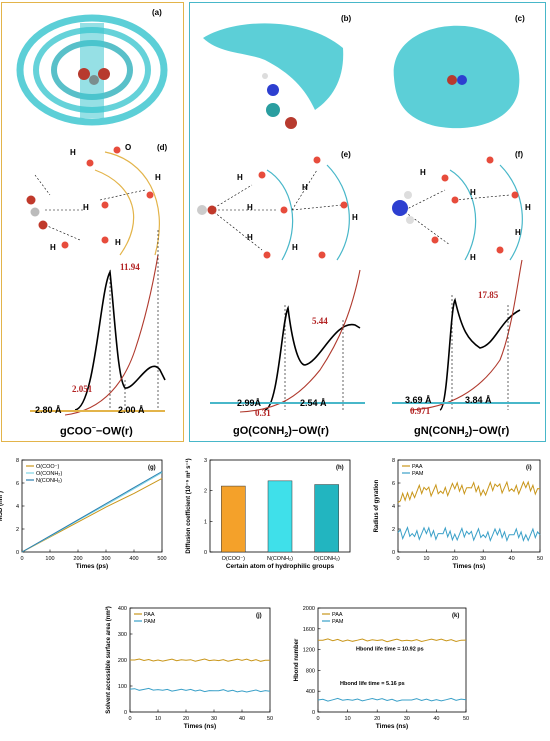  I want to click on cn-curve-f, so click(466, 335).